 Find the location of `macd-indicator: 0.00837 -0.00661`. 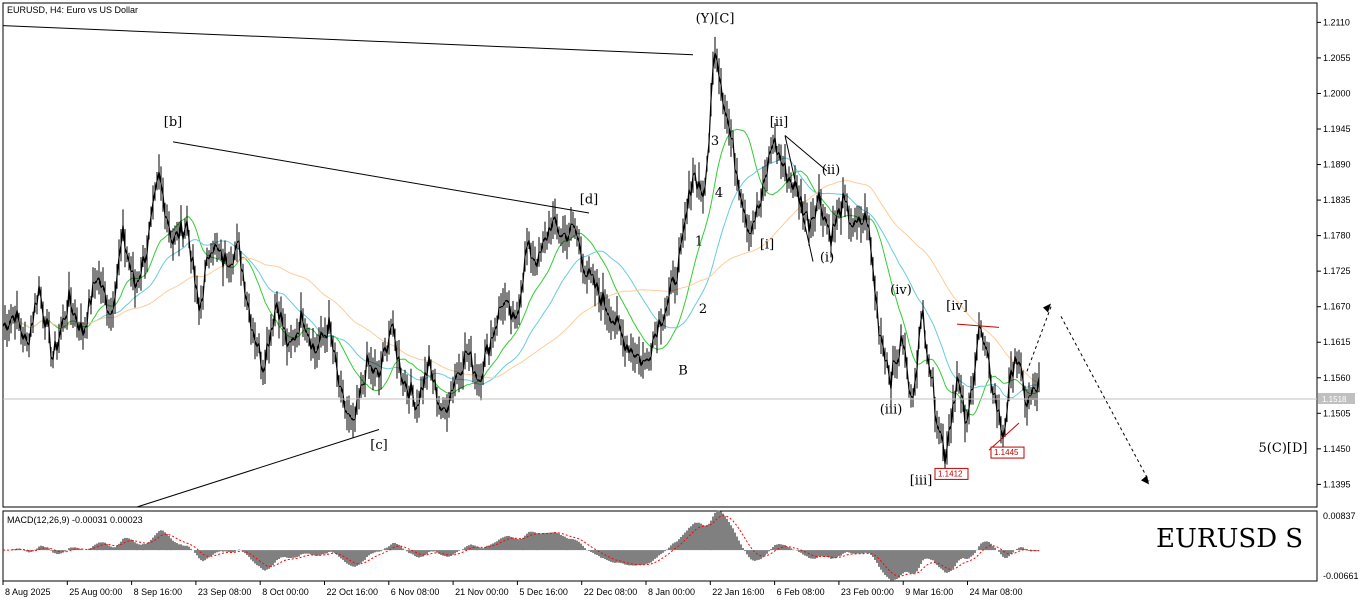

macd-indicator: 0.00837 -0.00661 is located at coordinates (681, 545).